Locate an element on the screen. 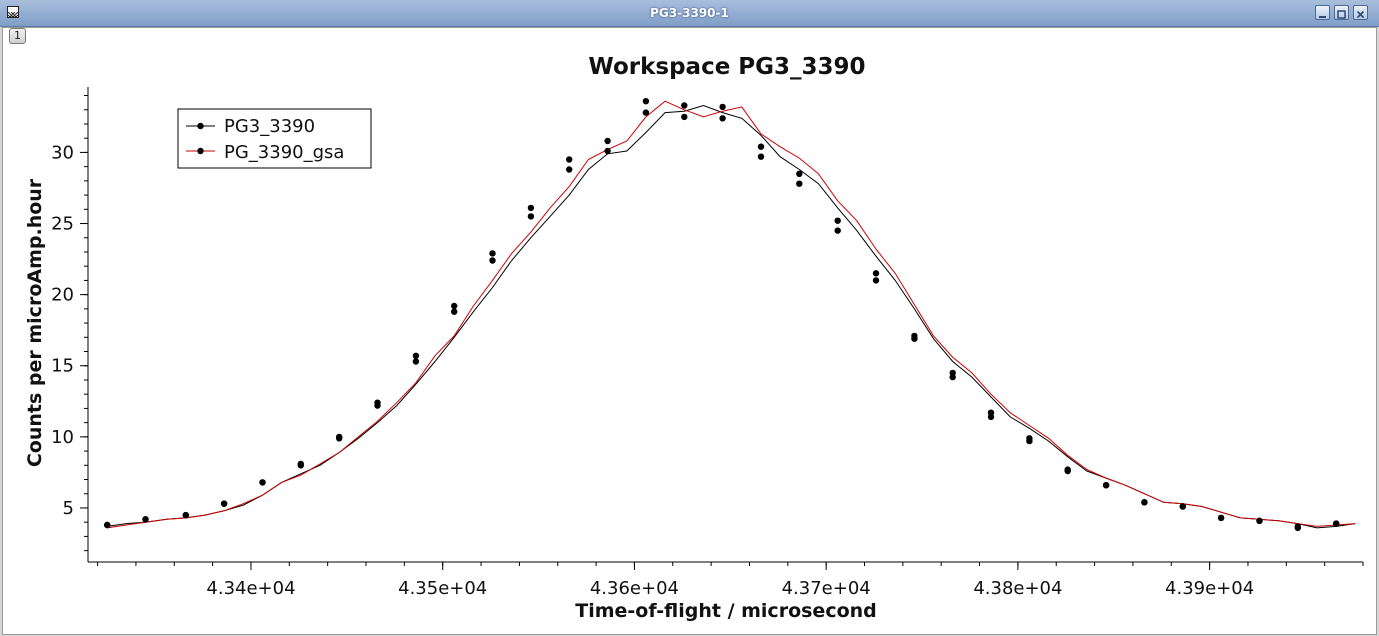  maximize-icon is located at coordinates (1341, 12).